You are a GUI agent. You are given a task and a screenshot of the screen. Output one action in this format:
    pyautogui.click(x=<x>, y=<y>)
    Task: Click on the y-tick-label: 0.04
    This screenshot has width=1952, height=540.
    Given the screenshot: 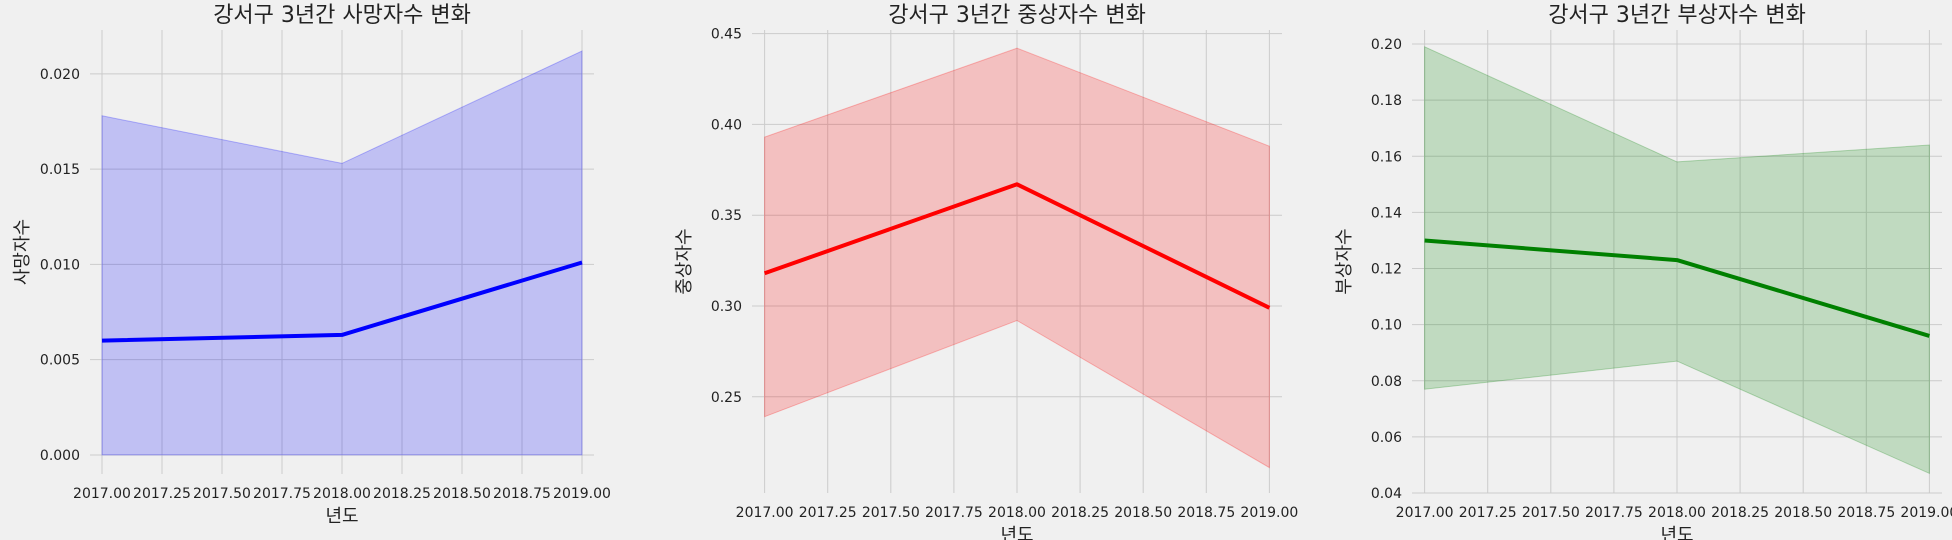 What is the action you would take?
    pyautogui.click(x=1386, y=494)
    